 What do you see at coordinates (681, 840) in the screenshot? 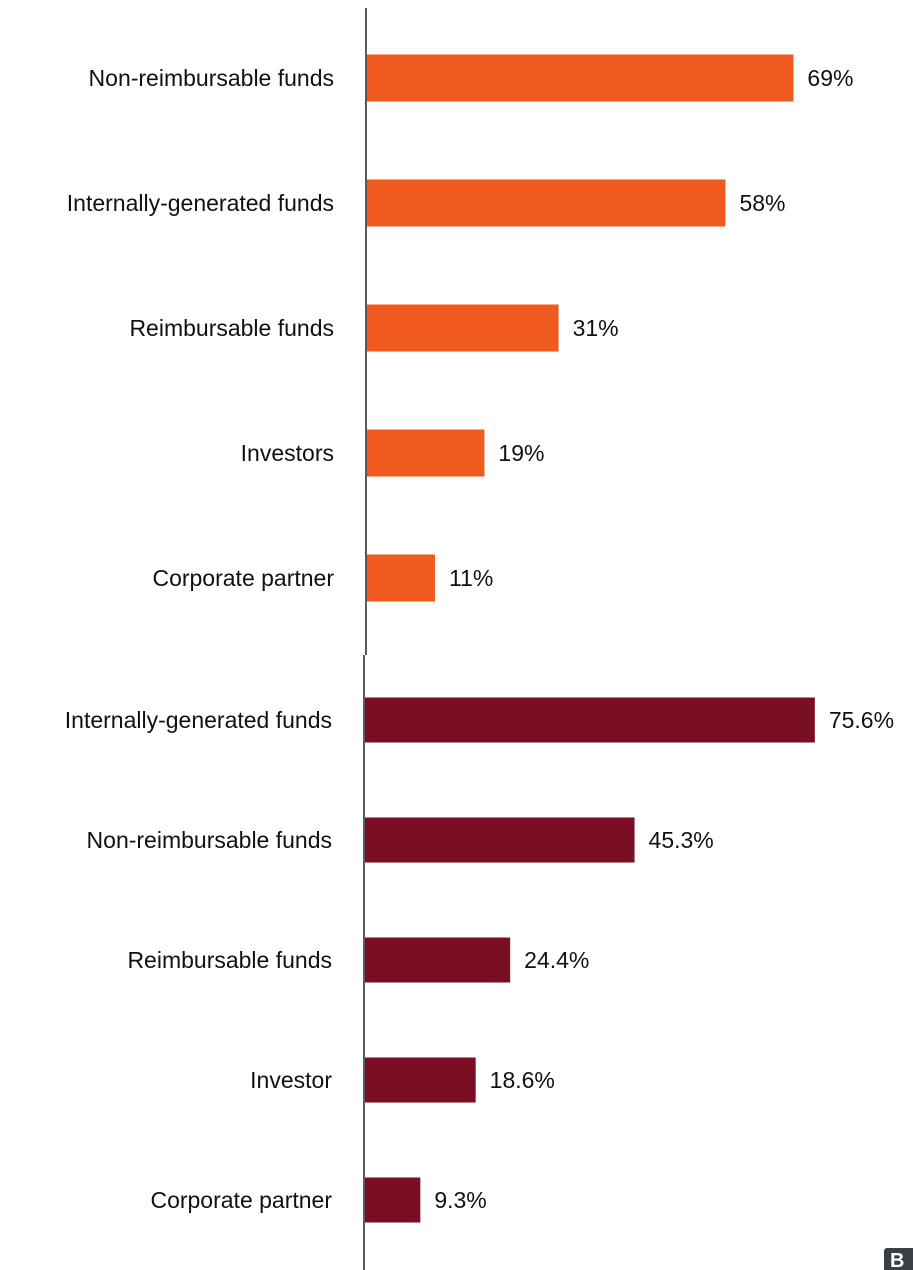
I see `value-label-2: 45.3%` at bounding box center [681, 840].